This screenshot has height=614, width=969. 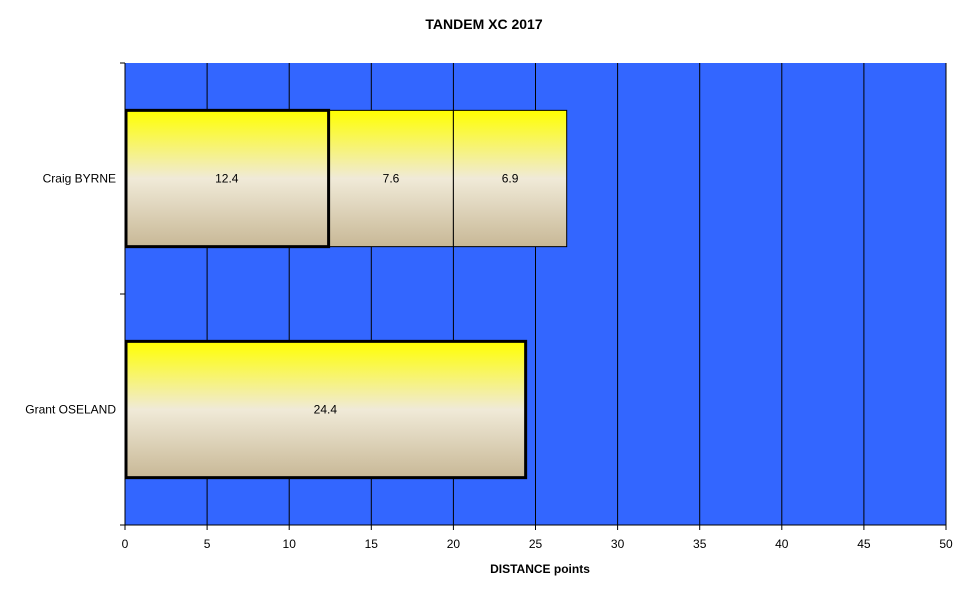 What do you see at coordinates (618, 544) in the screenshot?
I see `x-tick-label: 30` at bounding box center [618, 544].